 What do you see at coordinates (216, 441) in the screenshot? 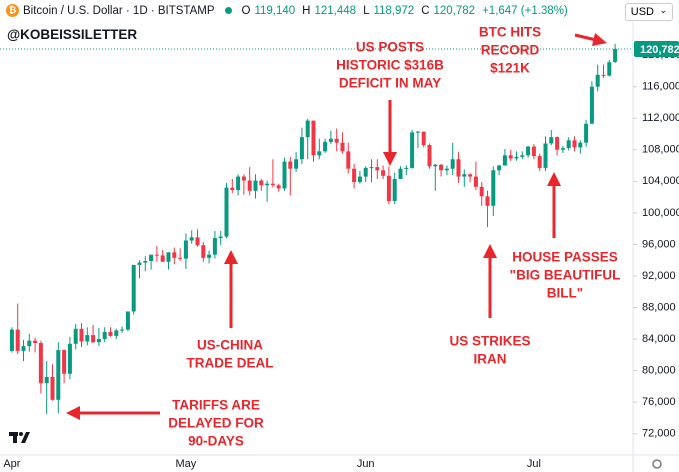
I see `annotation: 90-DAYS` at bounding box center [216, 441].